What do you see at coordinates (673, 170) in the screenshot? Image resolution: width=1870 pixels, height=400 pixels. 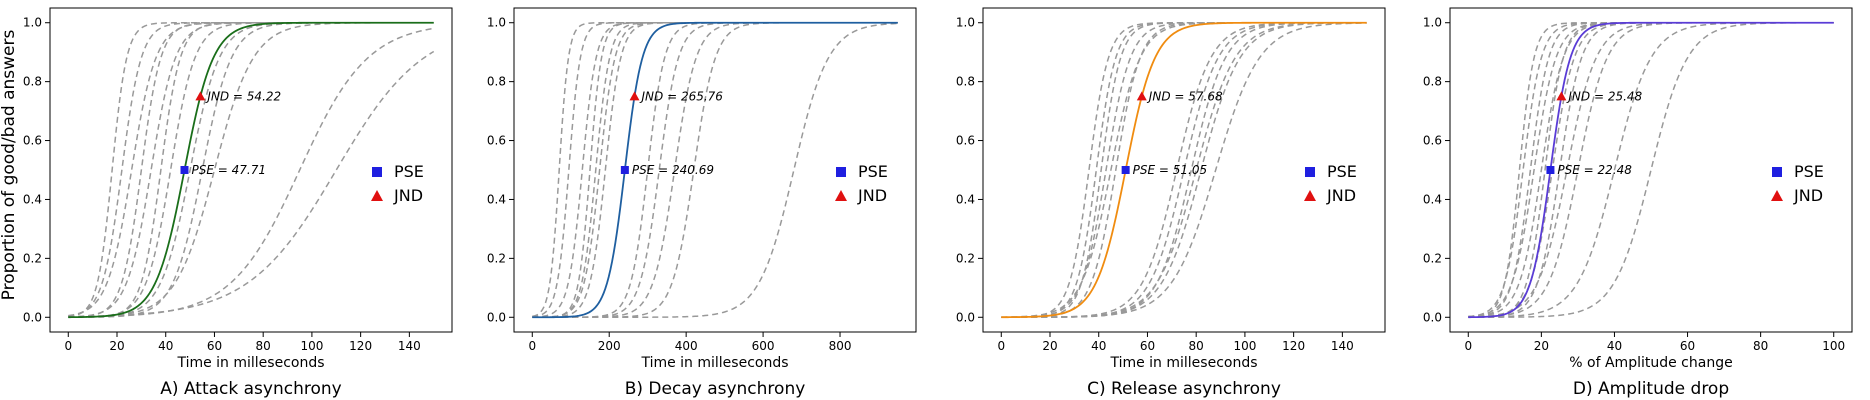 I see `pse-annotation: PSE = 240.69` at bounding box center [673, 170].